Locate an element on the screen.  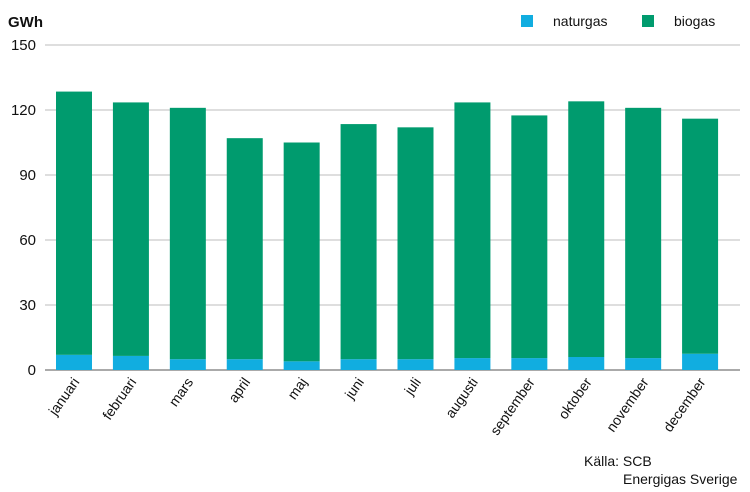
legend-label-biogas: biogas is located at coordinates (694, 21).